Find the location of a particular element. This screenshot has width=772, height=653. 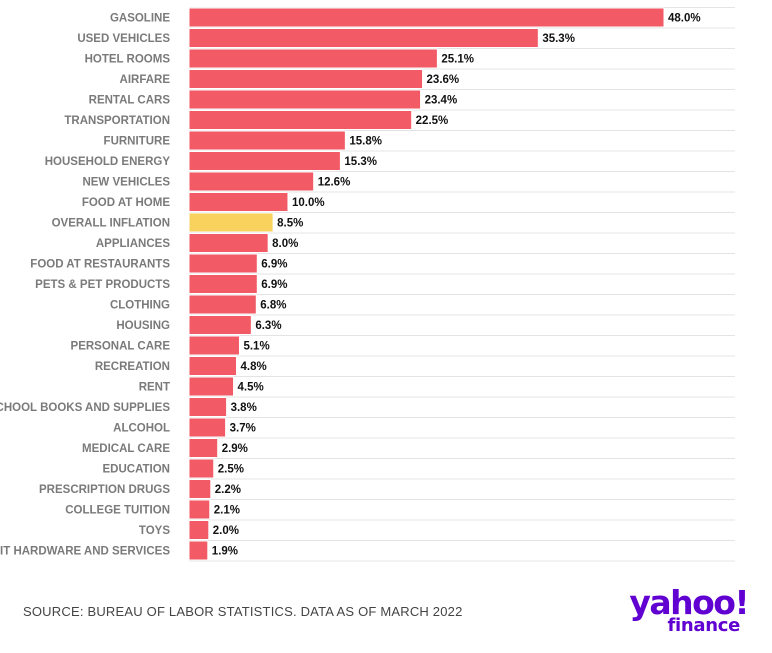

value-label-recreation: 4.8% is located at coordinates (254, 367).